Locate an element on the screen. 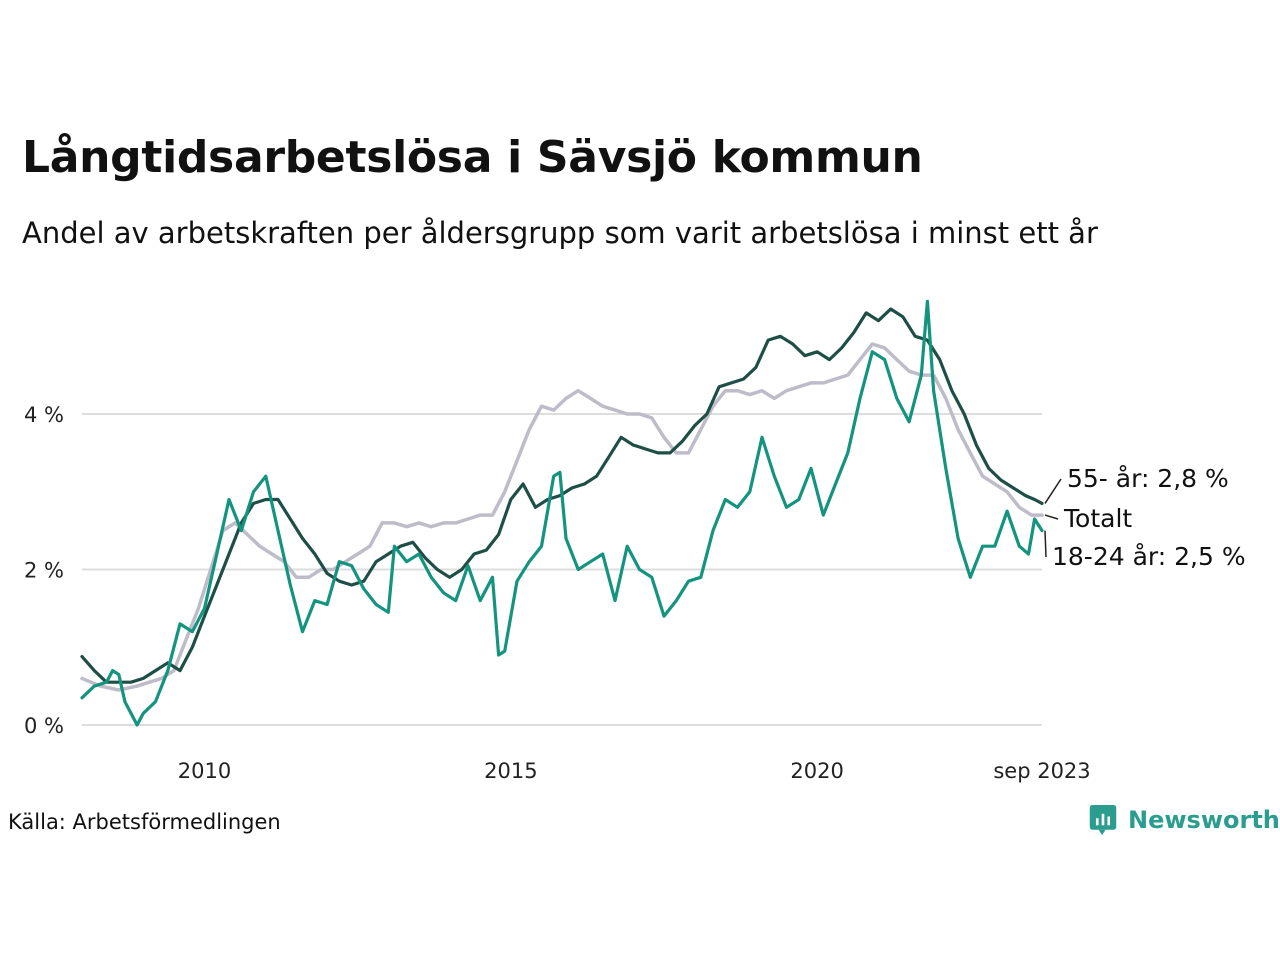 The height and width of the screenshot is (960, 1280). y-tick-label: 2 % is located at coordinates (44, 571).